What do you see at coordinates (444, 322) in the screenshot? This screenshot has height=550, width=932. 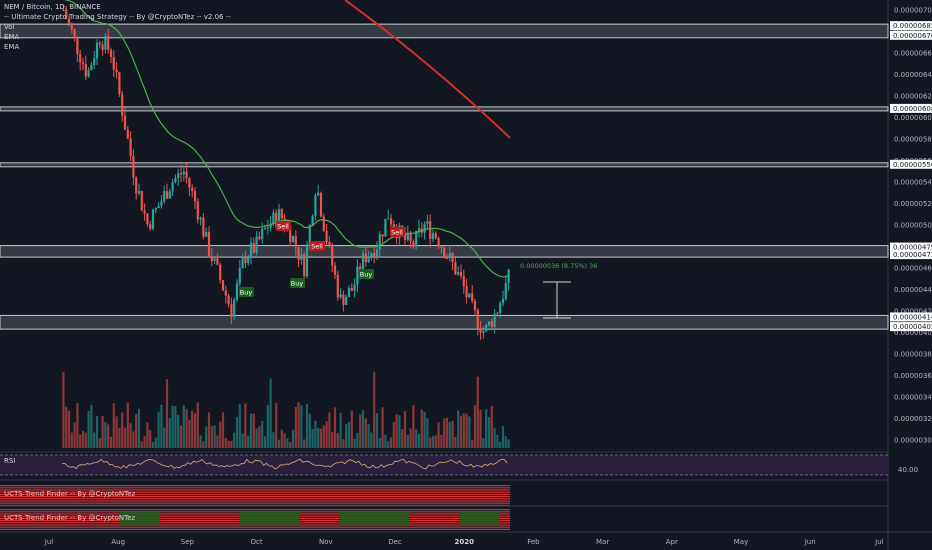 I see `support-resistance-zone` at bounding box center [444, 322].